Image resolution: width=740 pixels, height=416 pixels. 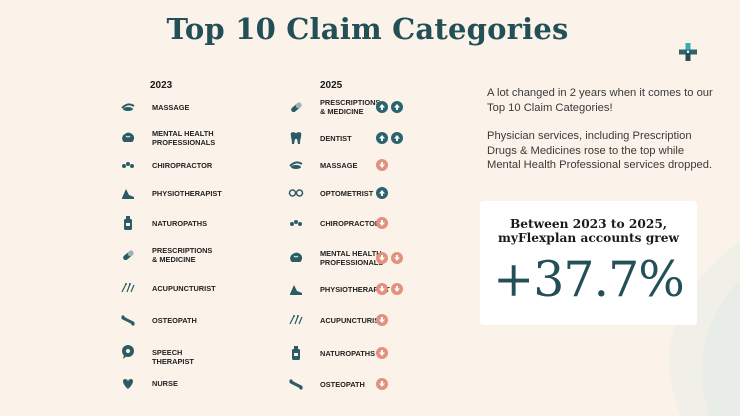 I want to click on decorative-wave, so click(x=704, y=328).